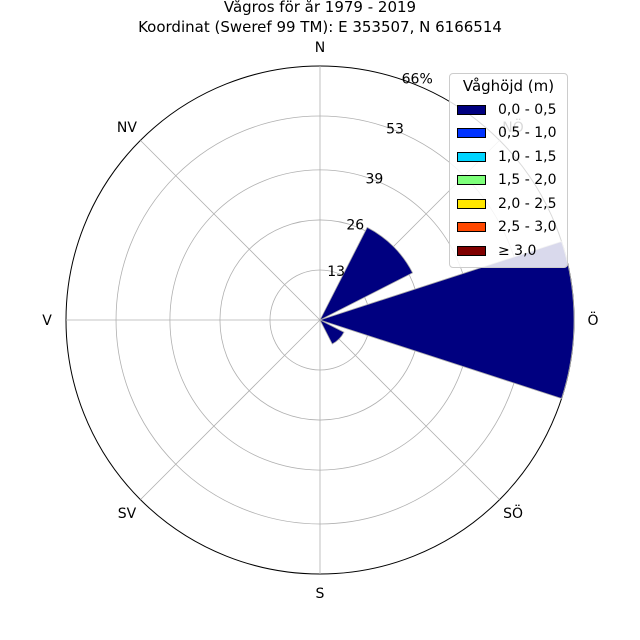 The height and width of the screenshot is (640, 640). I want to click on legend-item: 2,0 - 2,5, so click(508, 204).